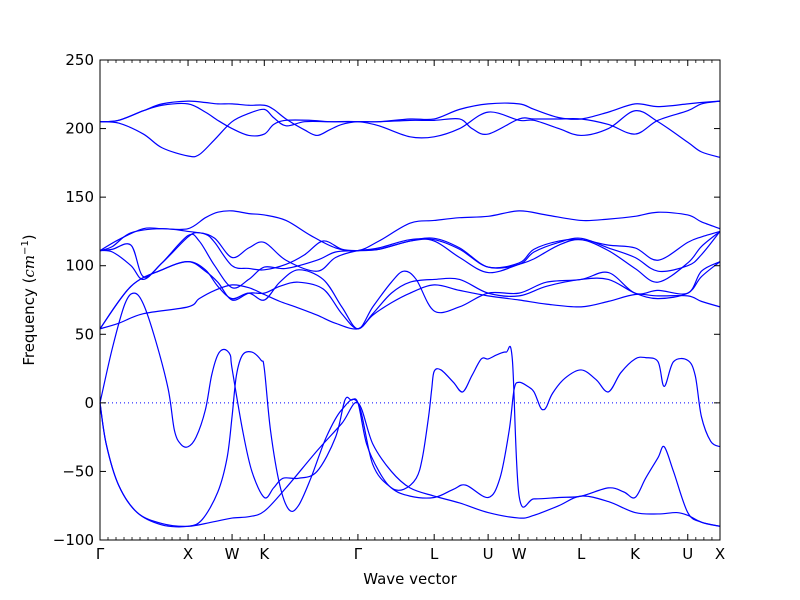 The image size is (800, 600). What do you see at coordinates (73, 540) in the screenshot?
I see `y-tick-label: −100` at bounding box center [73, 540].